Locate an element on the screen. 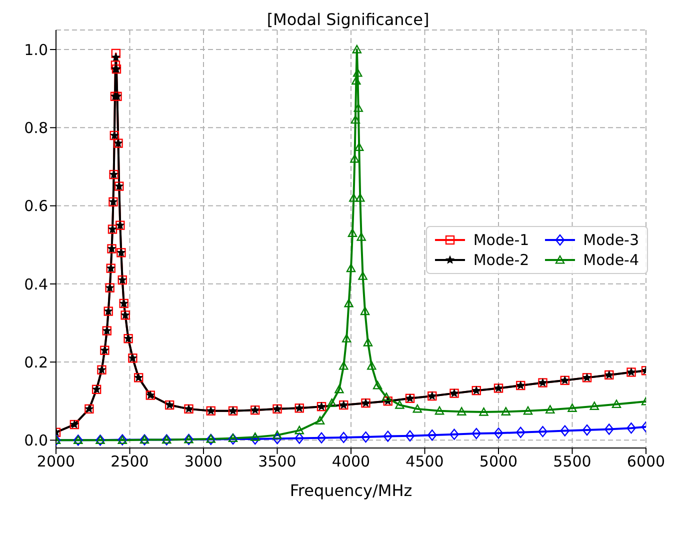 This screenshot has width=695, height=535. x-tick-label: 5000 is located at coordinates (498, 461).